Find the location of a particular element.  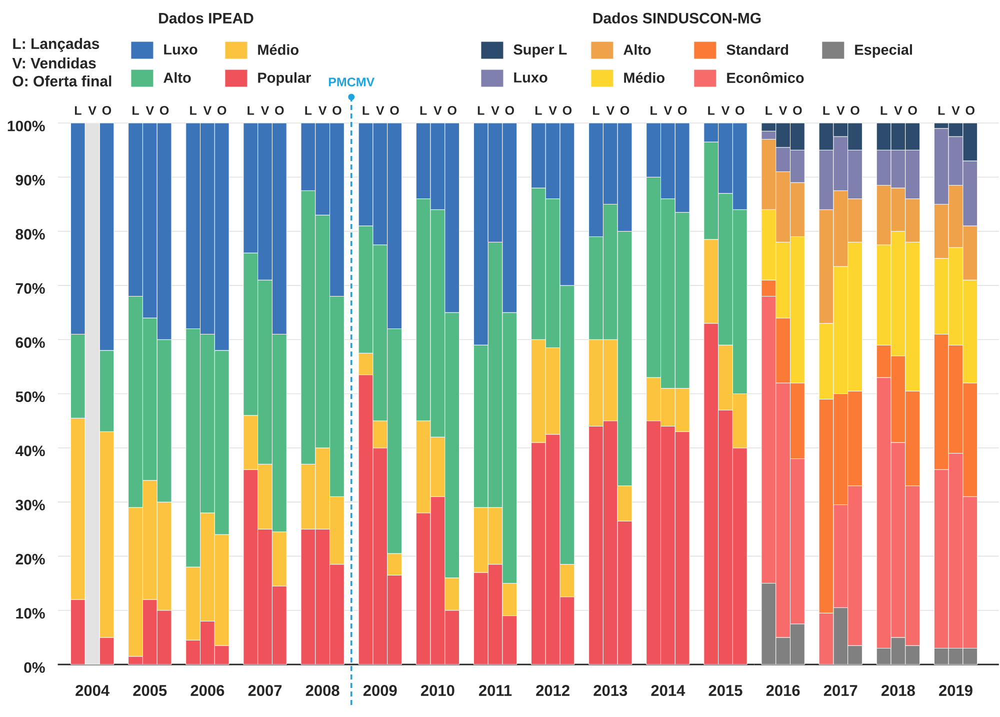

y-tick-label: 70% is located at coordinates (30, 288).